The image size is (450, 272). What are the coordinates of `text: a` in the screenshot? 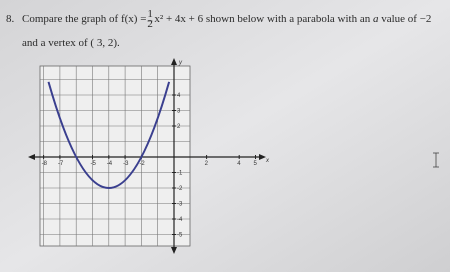 It's located at (376, 19).